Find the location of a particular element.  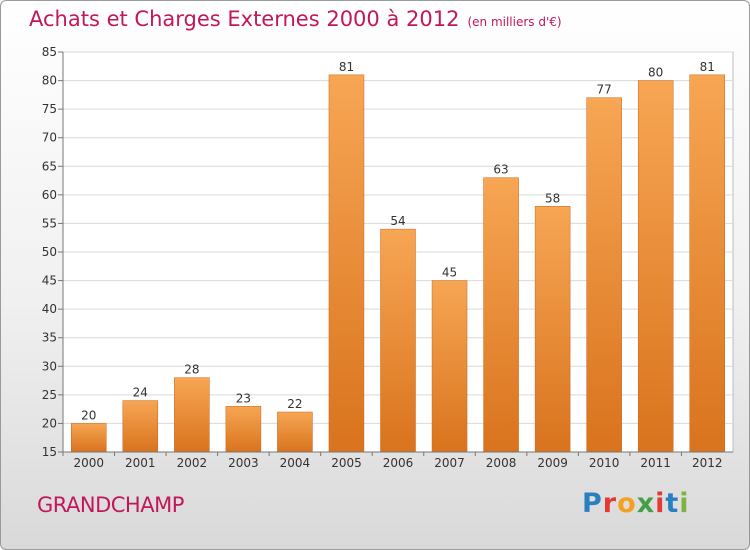

data-label: 54 is located at coordinates (397, 221).